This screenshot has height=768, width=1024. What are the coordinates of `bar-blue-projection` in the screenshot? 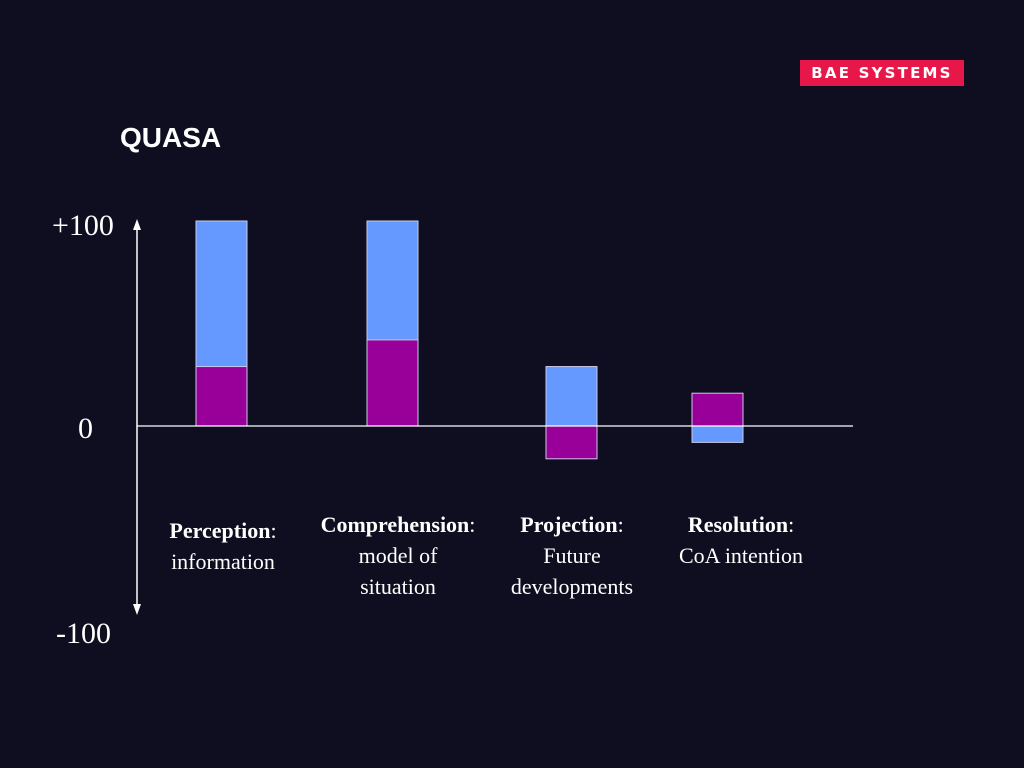 It's located at (571, 396).